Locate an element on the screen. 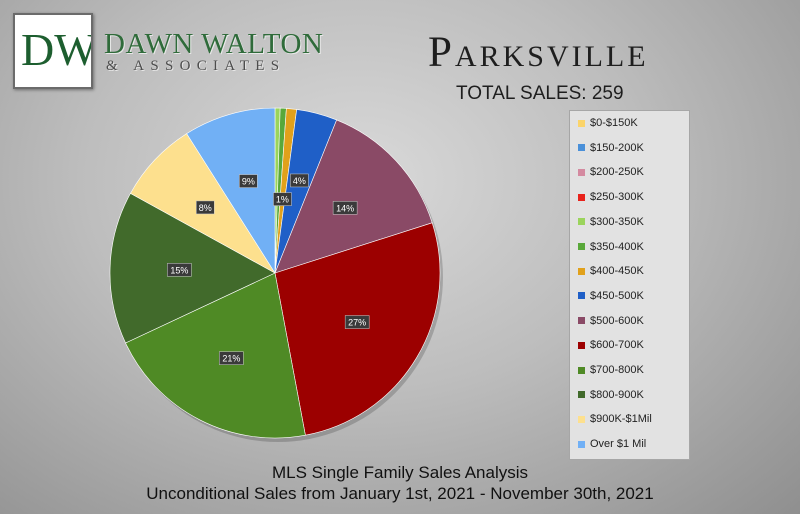 This screenshot has height=514, width=800. svg-text: 1% is located at coordinates (282, 200).